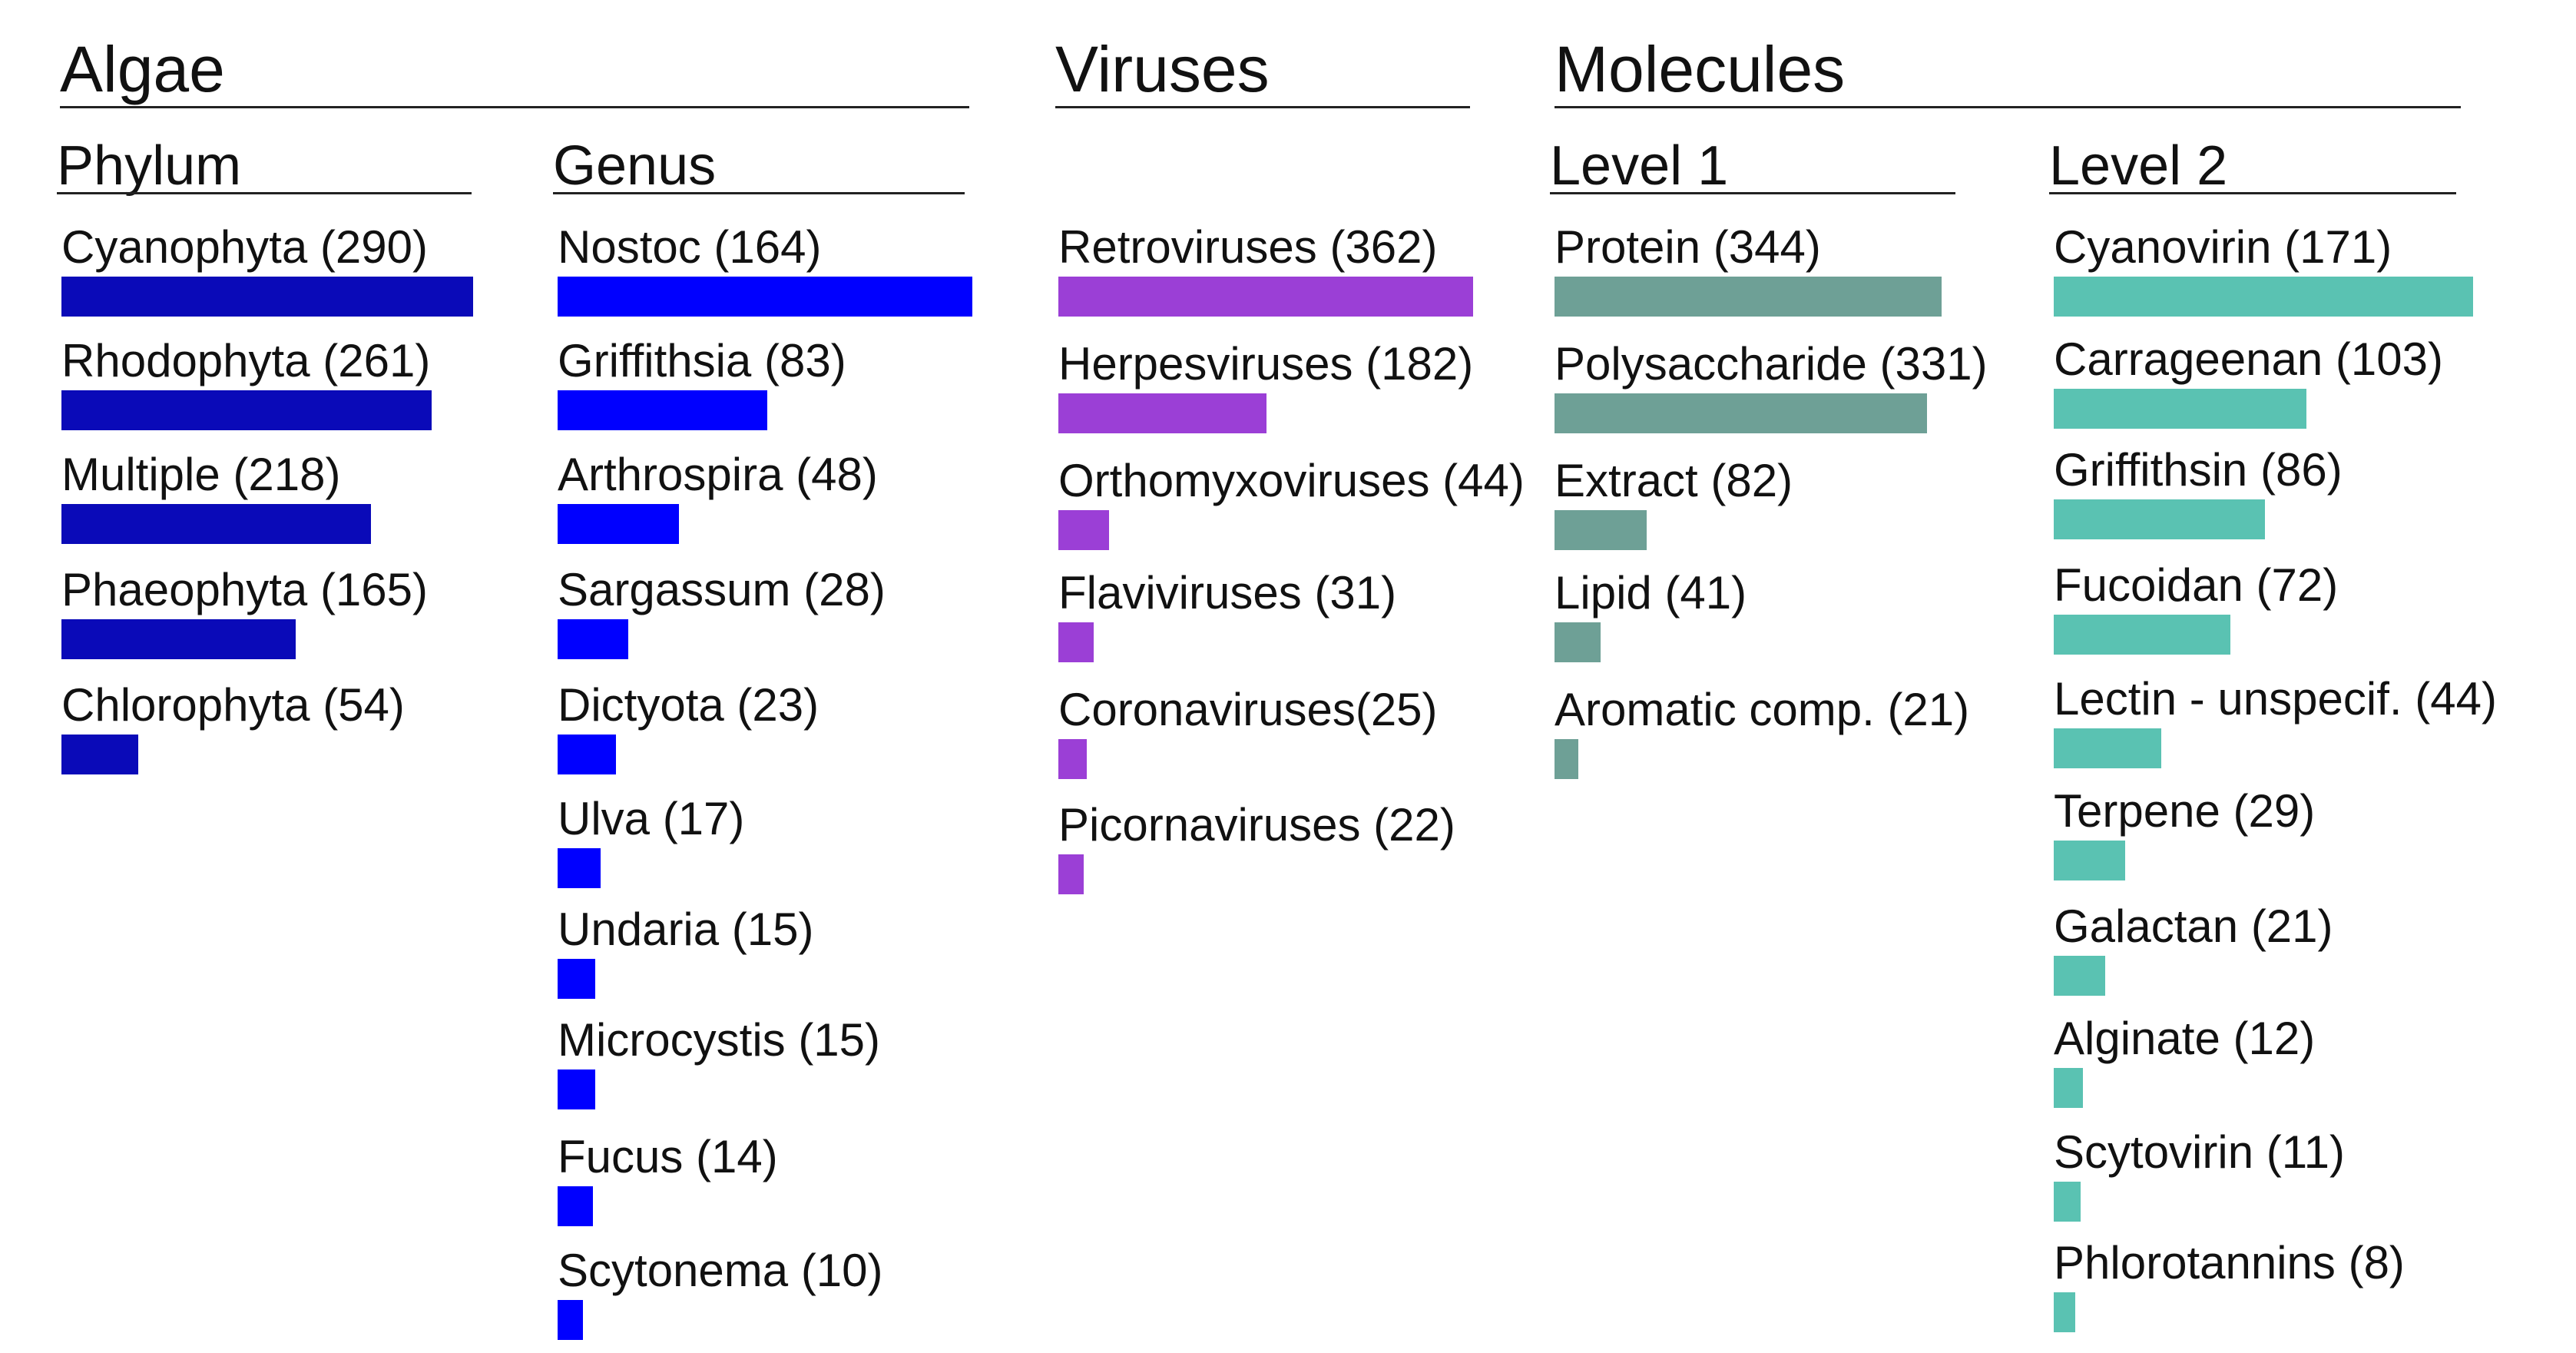 This screenshot has height=1353, width=2576. Describe the element at coordinates (1753, 193) in the screenshot. I see `column-rule-level1` at that location.